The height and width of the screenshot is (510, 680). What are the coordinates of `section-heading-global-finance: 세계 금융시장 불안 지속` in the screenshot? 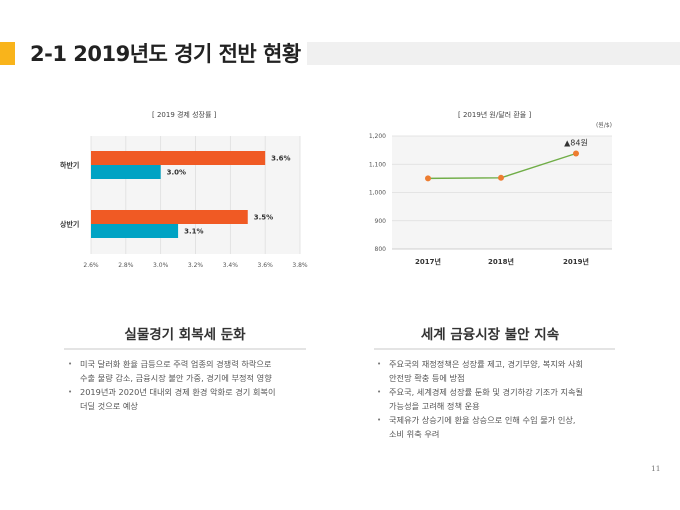 It's located at (490, 335).